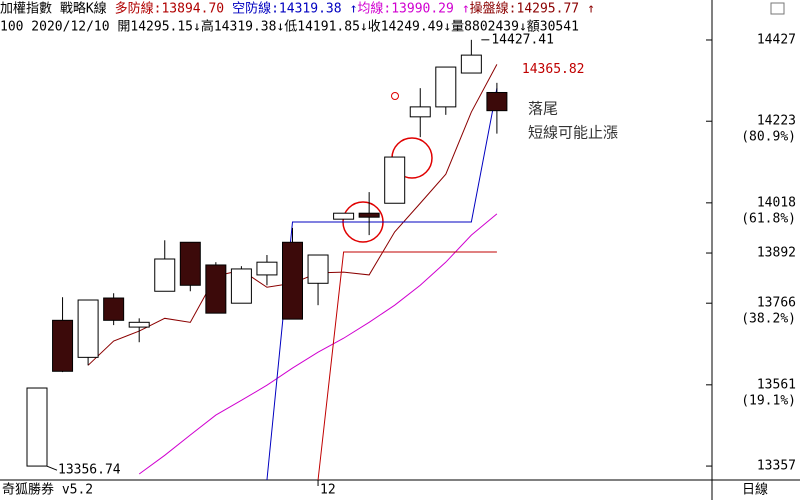 This screenshot has height=500, width=800. I want to click on header-item: 操盤線:14295.77, so click(524, 9).